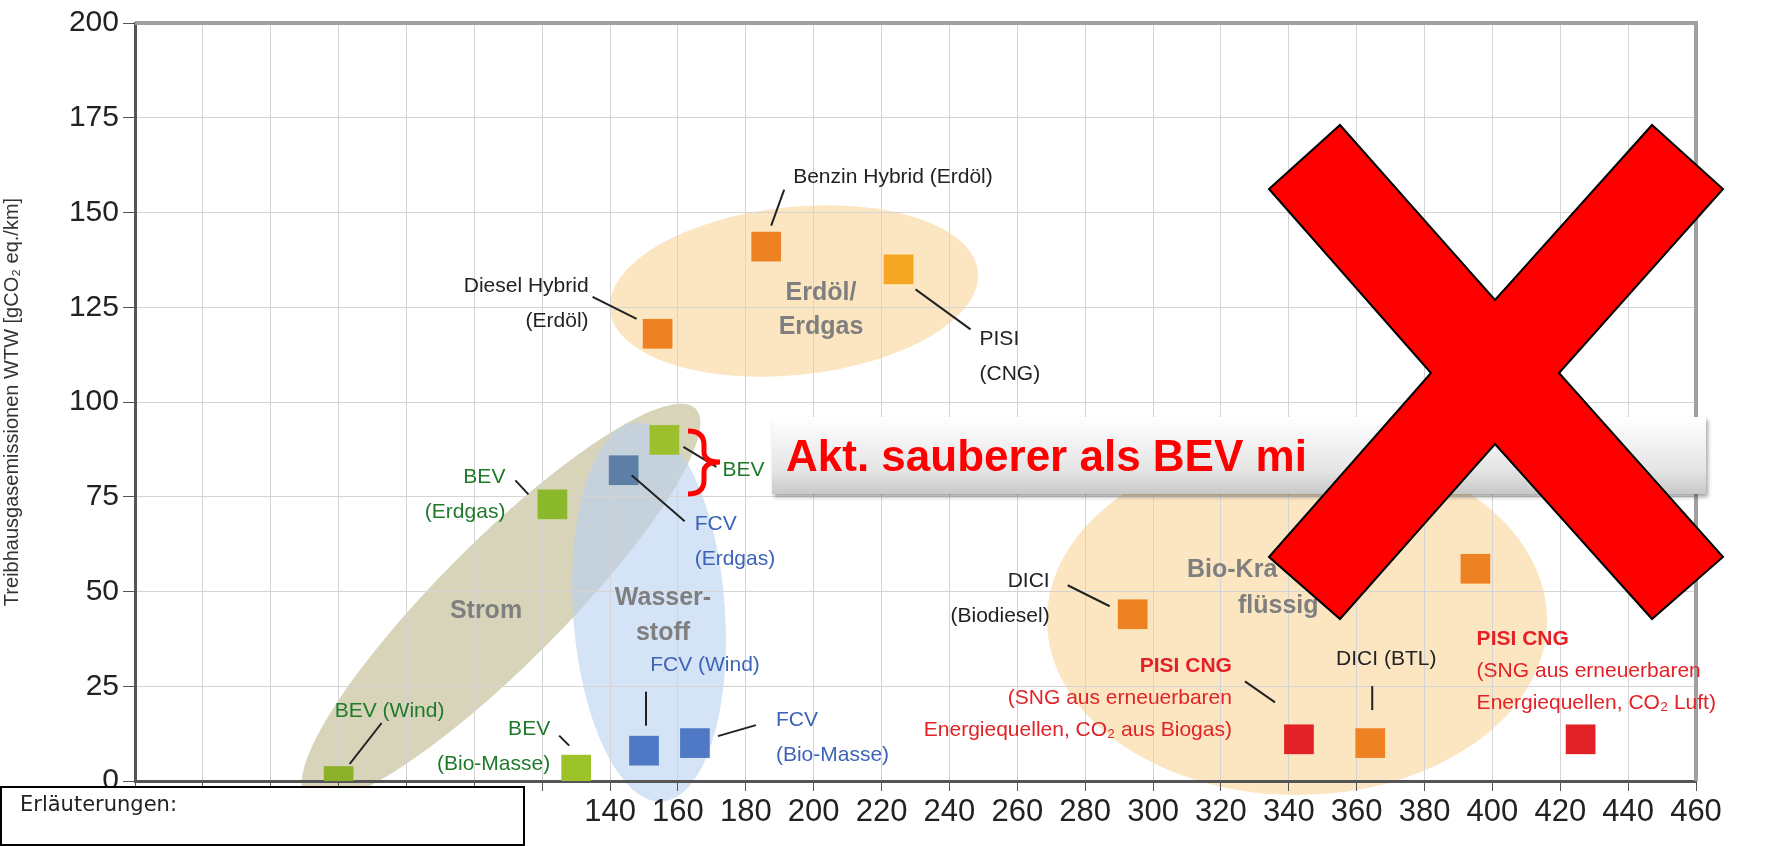  Describe the element at coordinates (1560, 811) in the screenshot. I see `x-tick-label: 420` at that location.